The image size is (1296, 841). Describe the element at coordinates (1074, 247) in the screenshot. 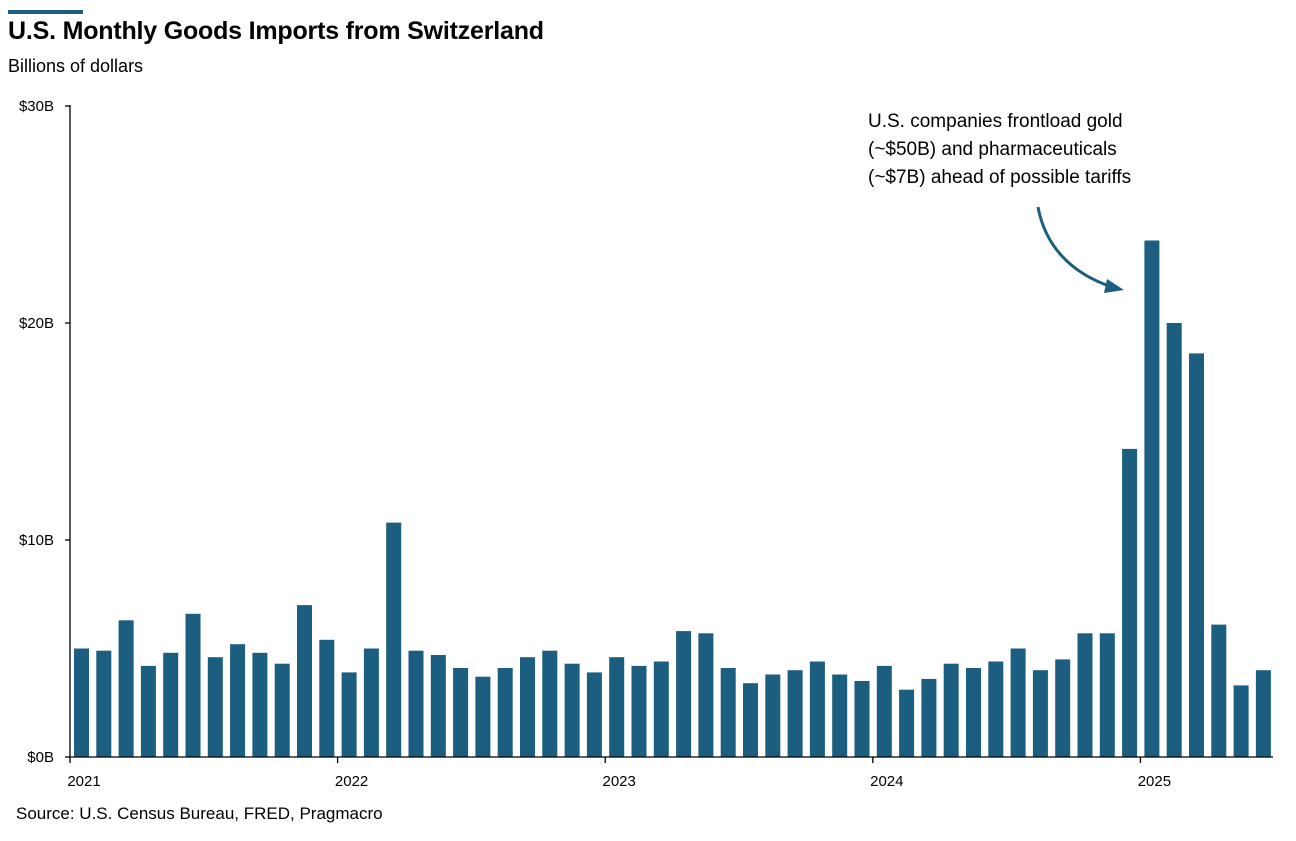

I see `annotation-arrow` at that location.